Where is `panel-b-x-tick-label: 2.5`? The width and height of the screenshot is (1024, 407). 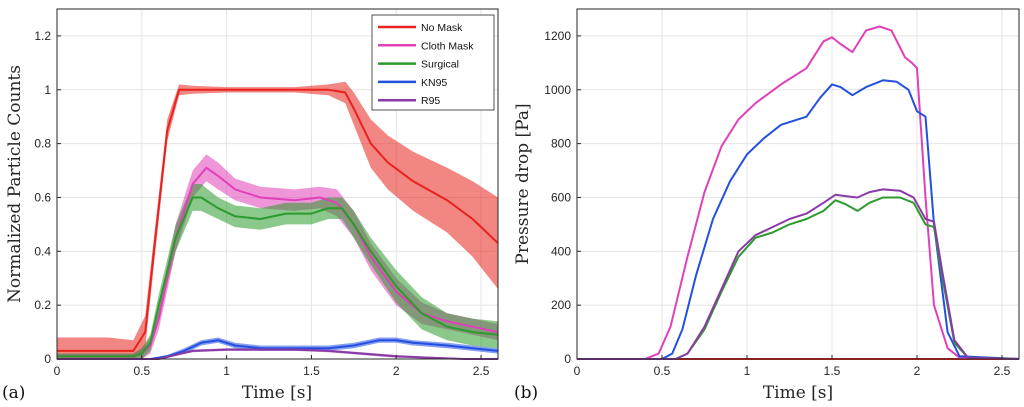
panel-b-x-tick-label: 2.5 is located at coordinates (1002, 371).